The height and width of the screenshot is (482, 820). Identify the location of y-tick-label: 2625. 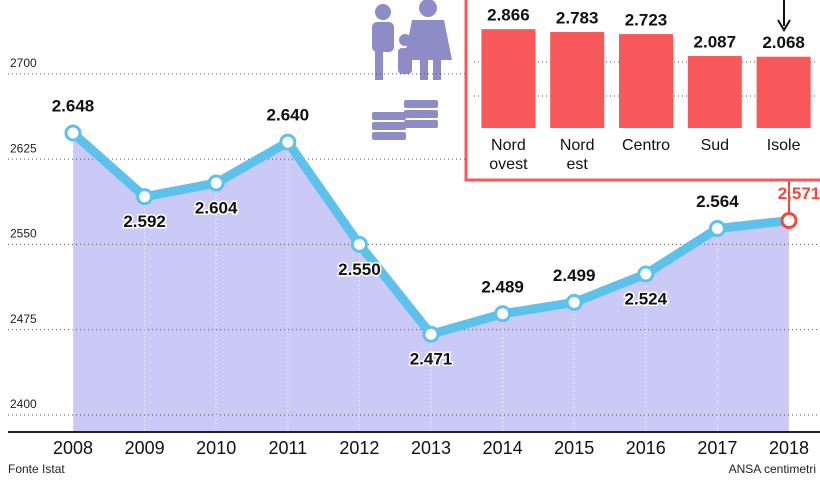
(23, 148).